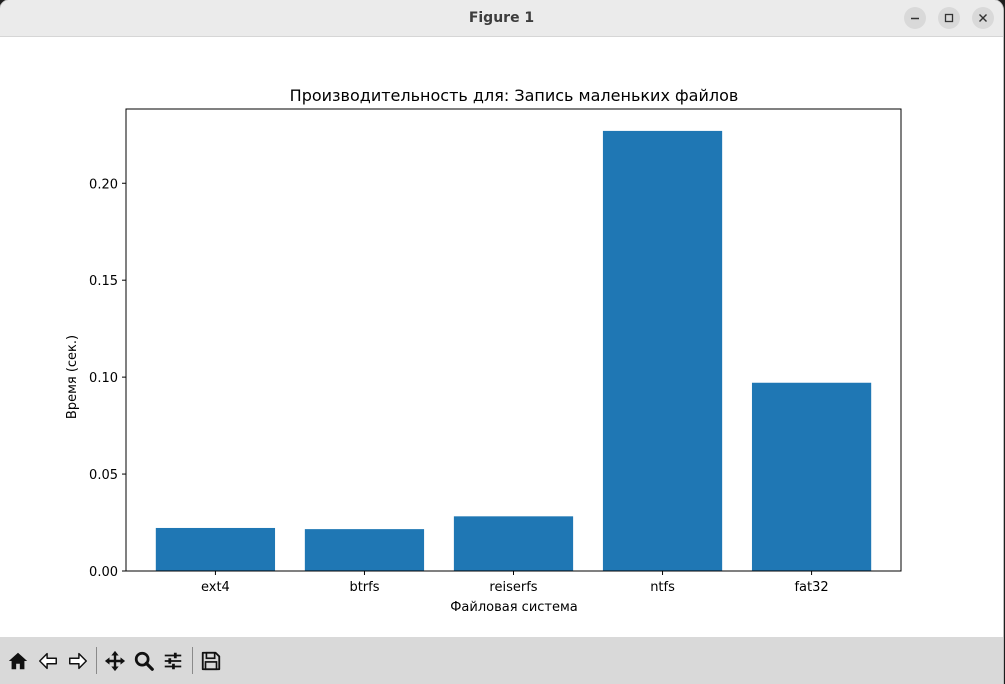 The height and width of the screenshot is (684, 1005). I want to click on x-tick-label: fat32, so click(811, 587).